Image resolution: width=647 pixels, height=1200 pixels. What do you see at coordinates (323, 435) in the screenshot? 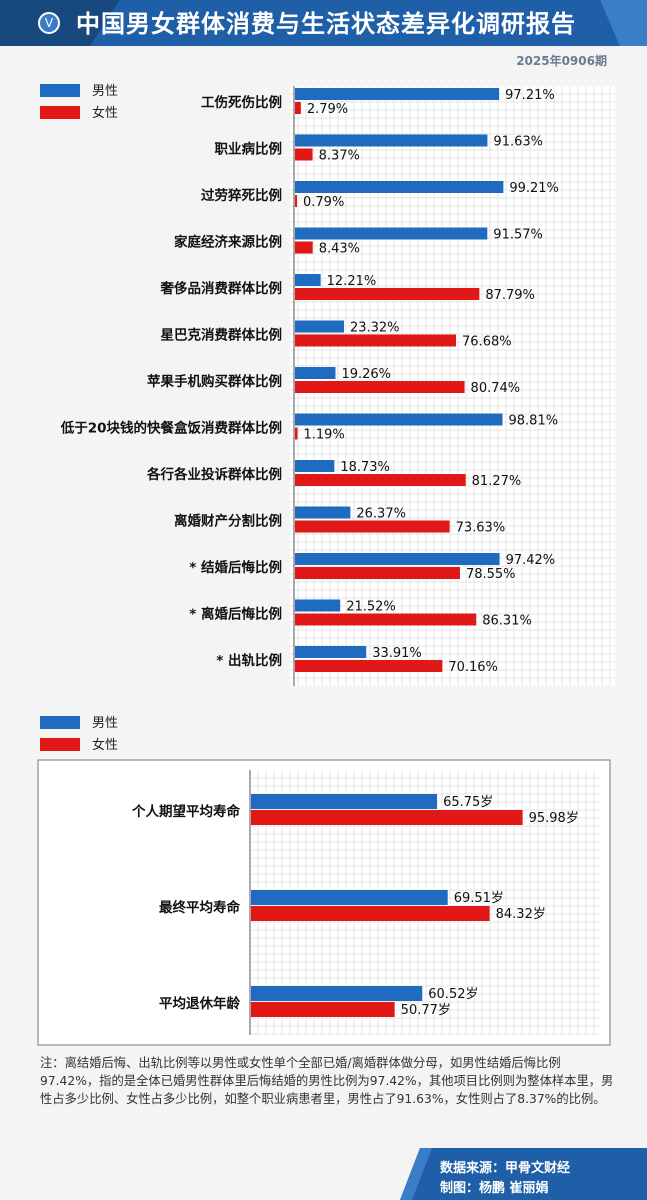
I see `chart1-data-label: 1.19%` at bounding box center [323, 435].